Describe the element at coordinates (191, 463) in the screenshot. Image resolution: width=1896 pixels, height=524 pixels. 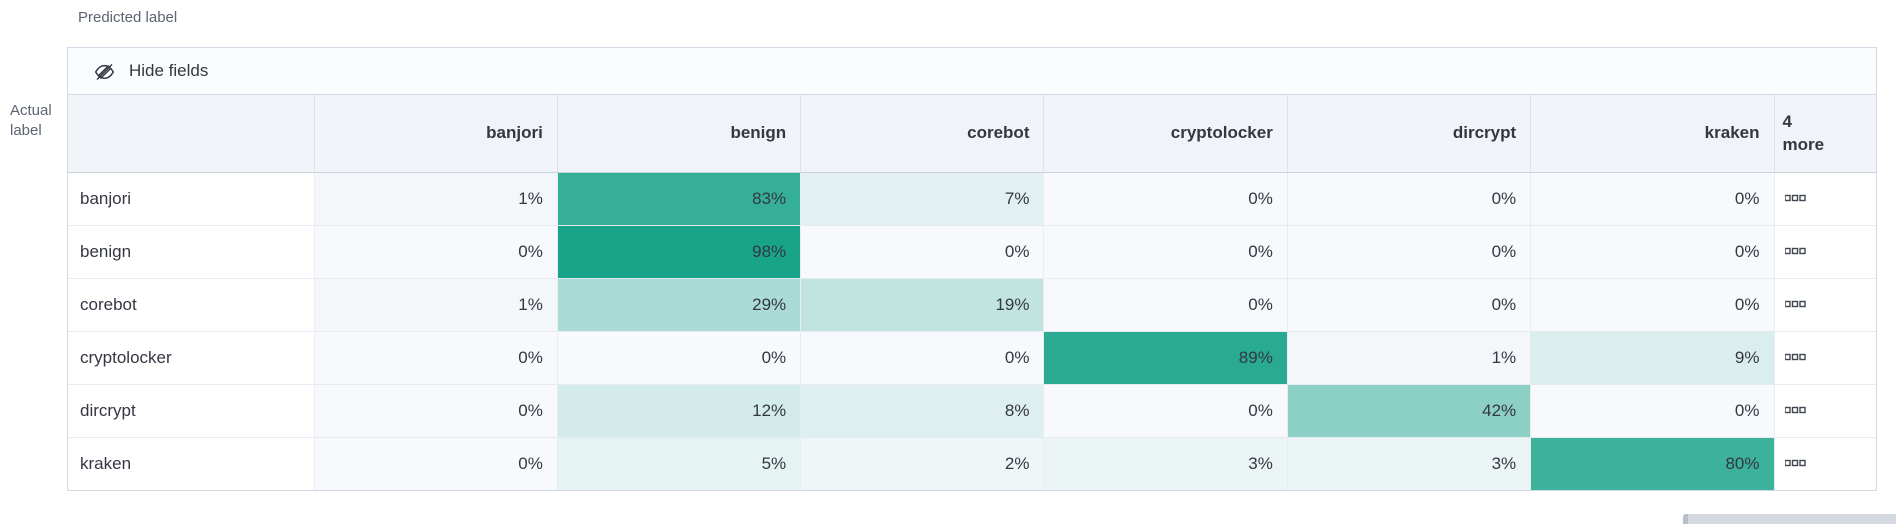
I see `row-label-kraken: kraken` at that location.